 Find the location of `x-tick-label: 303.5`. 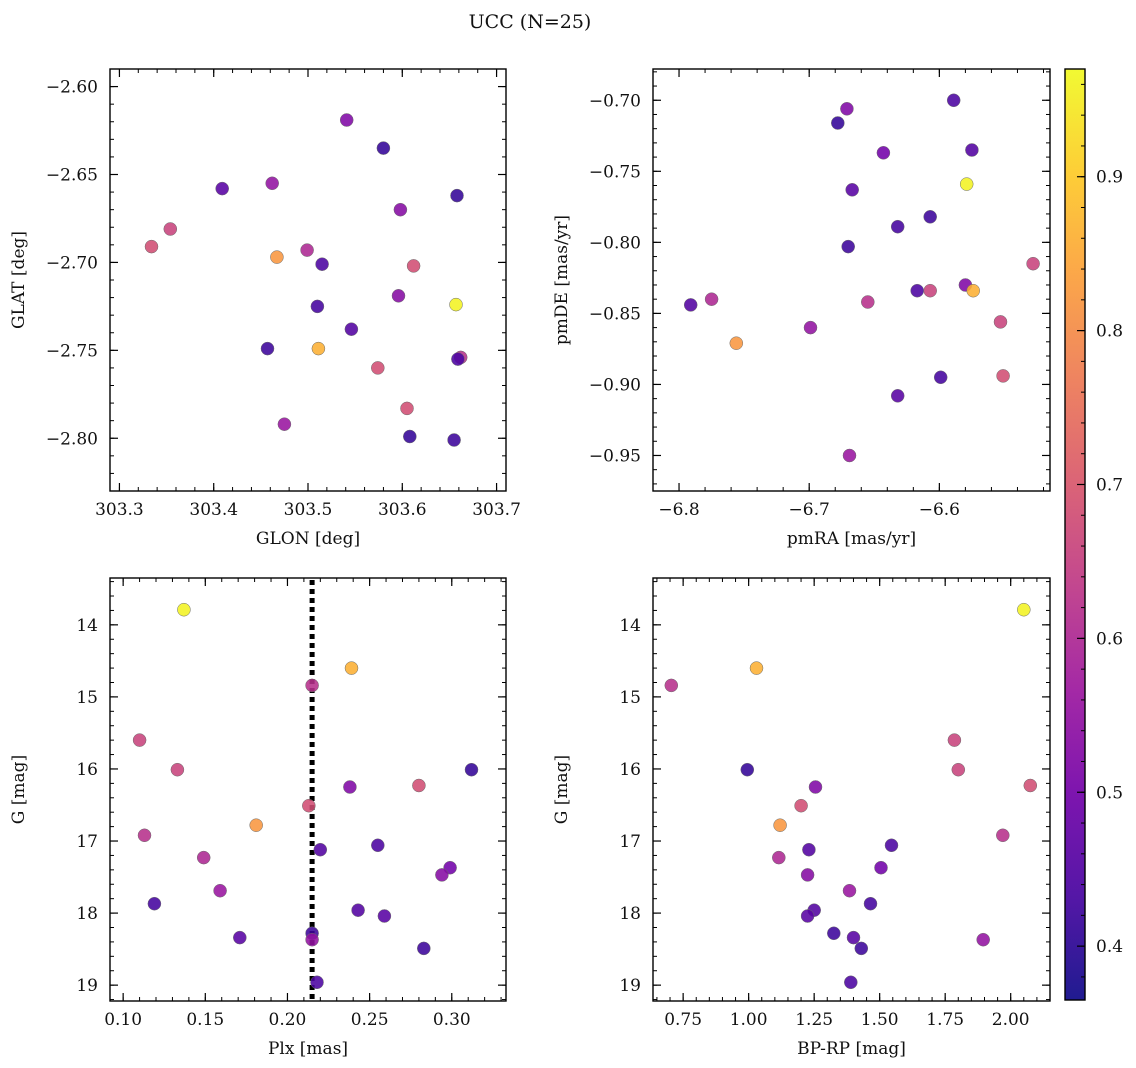

x-tick-label: 303.5 is located at coordinates (308, 510).